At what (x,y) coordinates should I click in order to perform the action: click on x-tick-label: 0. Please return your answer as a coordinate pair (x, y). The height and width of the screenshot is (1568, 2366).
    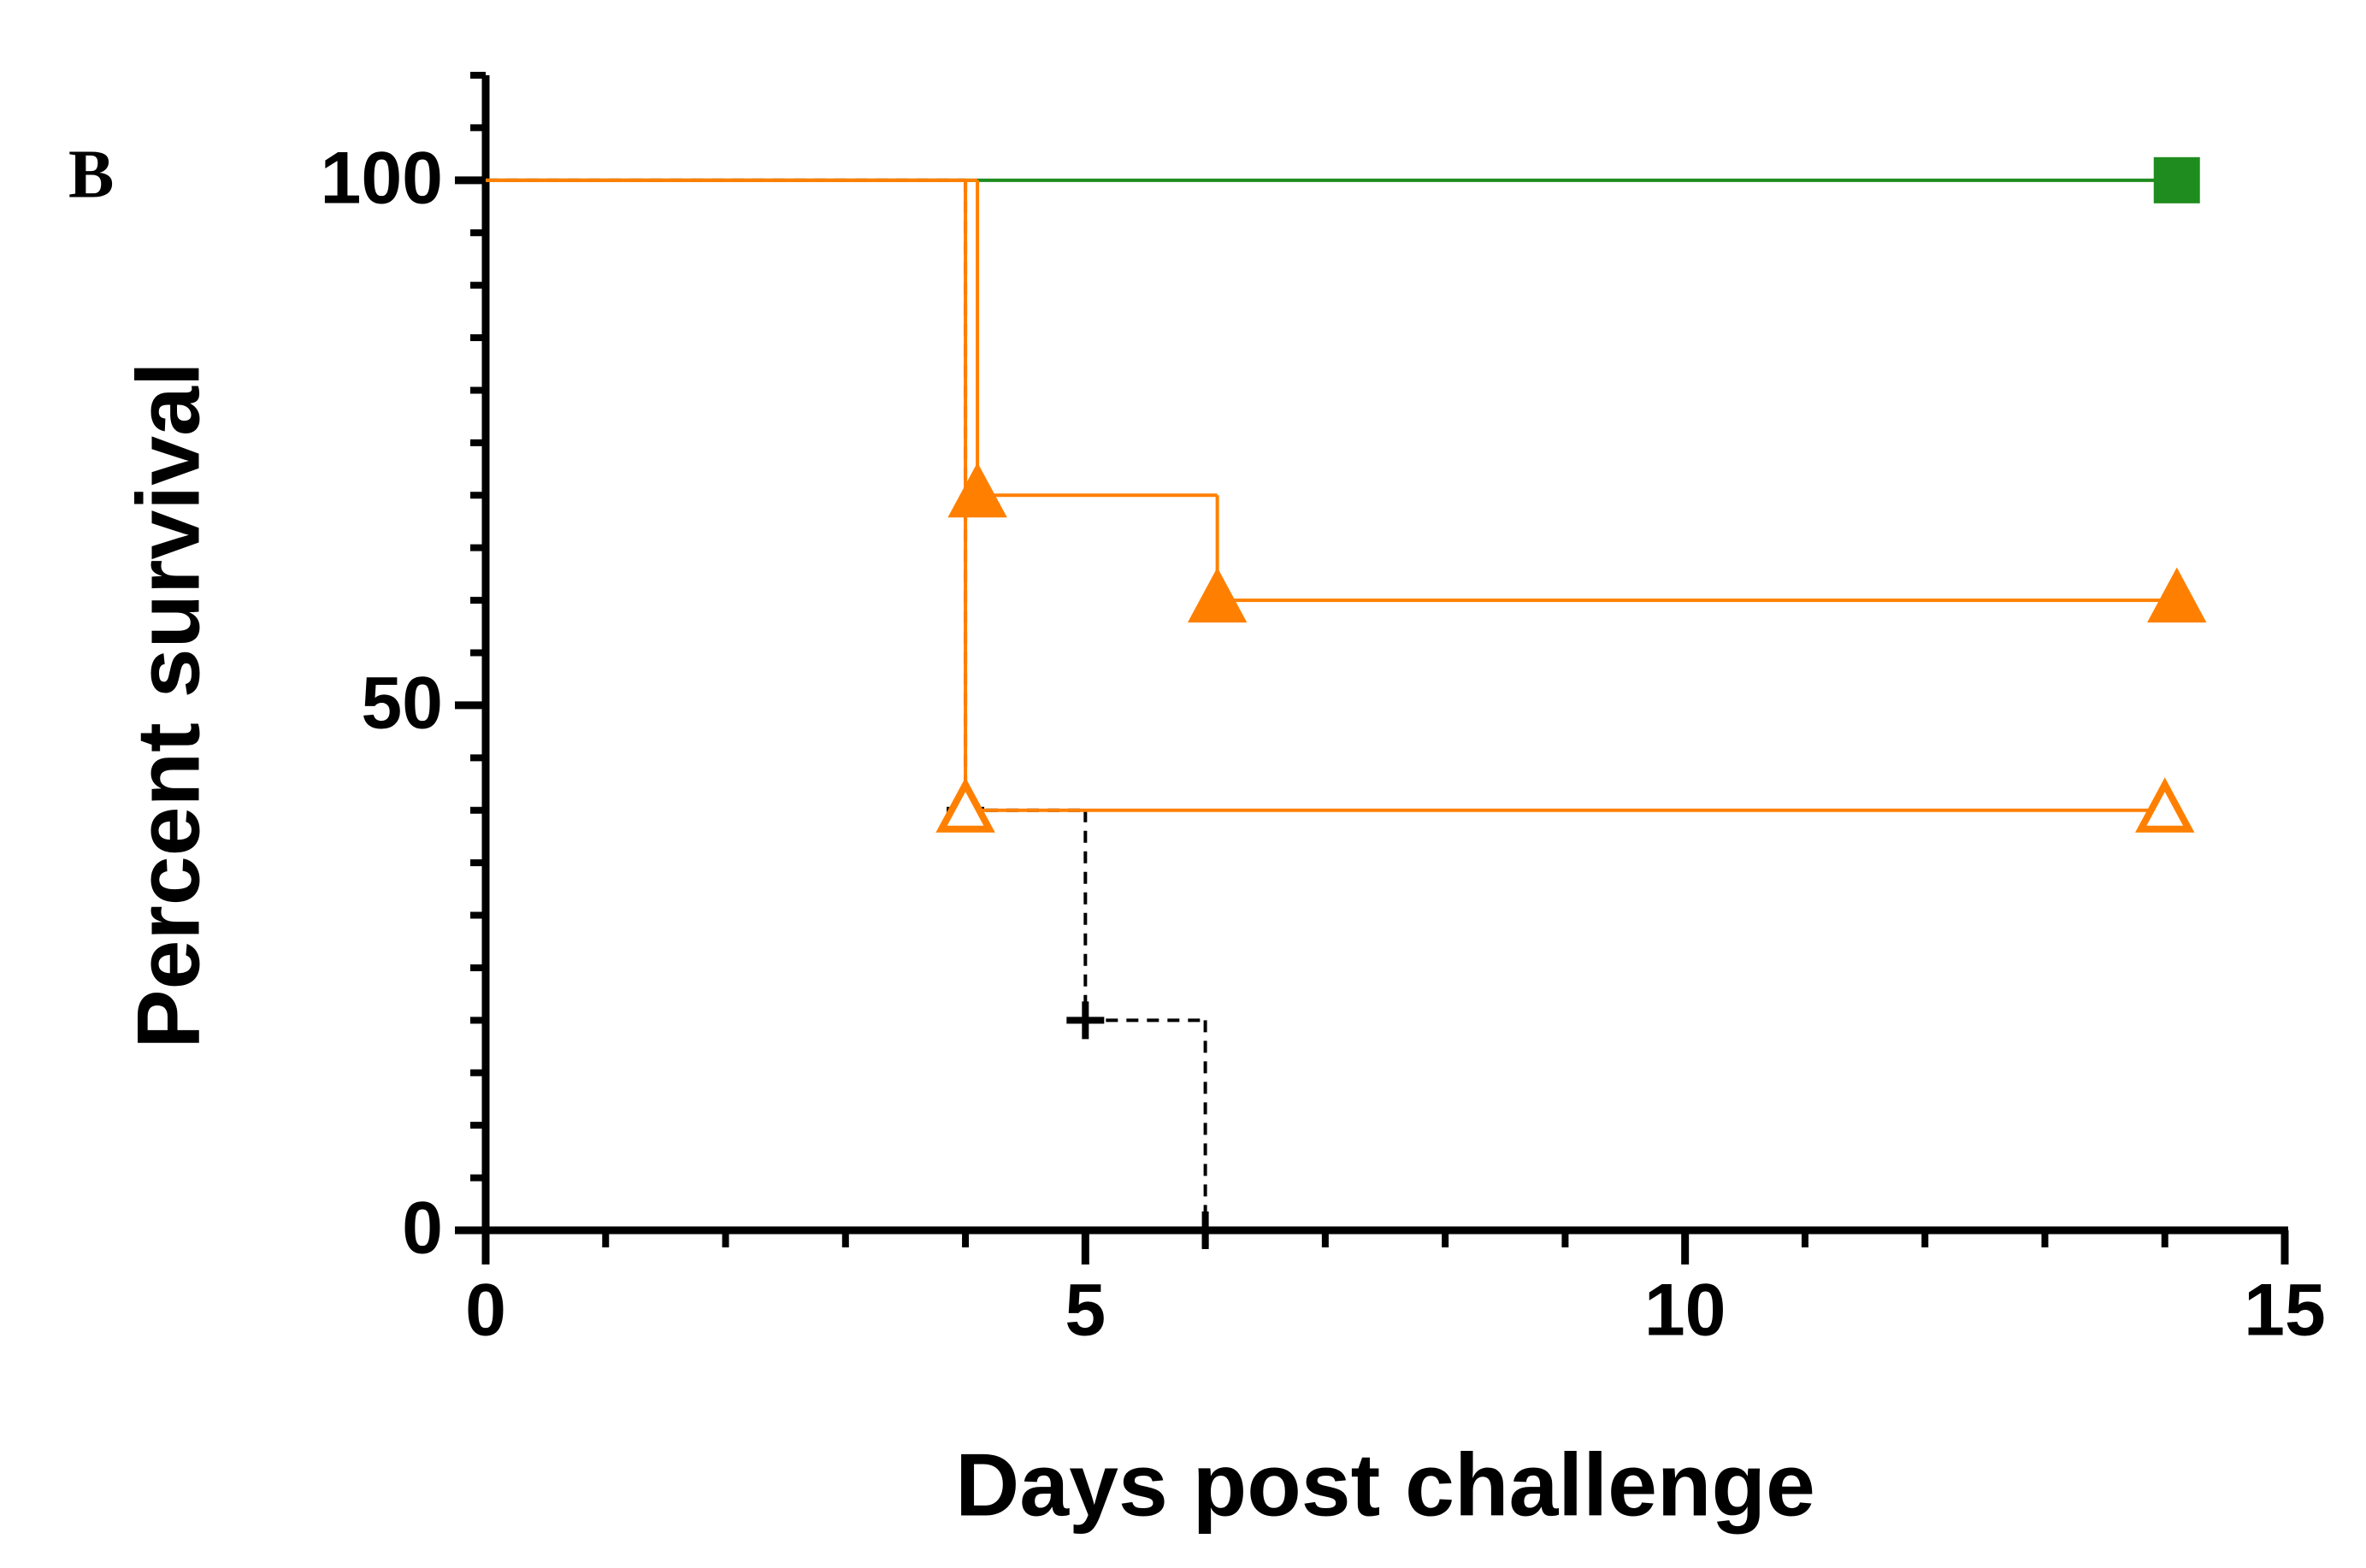
    Looking at the image, I should click on (486, 1311).